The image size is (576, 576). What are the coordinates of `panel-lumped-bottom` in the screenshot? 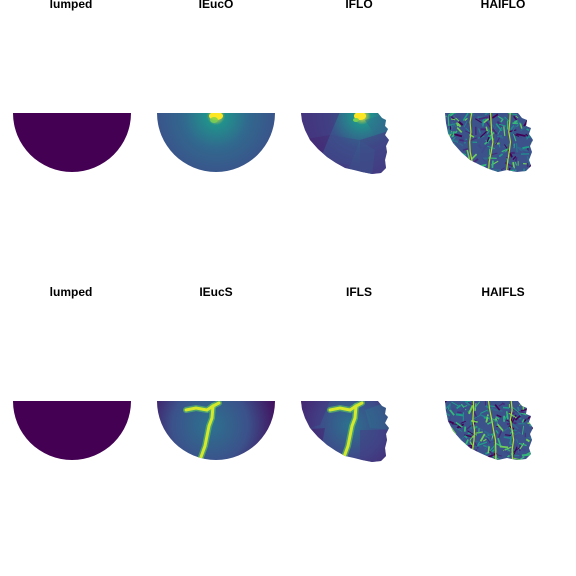 It's located at (72, 430).